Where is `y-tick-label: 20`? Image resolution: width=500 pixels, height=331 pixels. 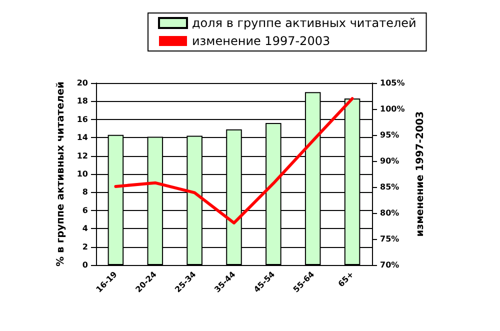
y-tick-label: 20 is located at coordinates (82, 83).